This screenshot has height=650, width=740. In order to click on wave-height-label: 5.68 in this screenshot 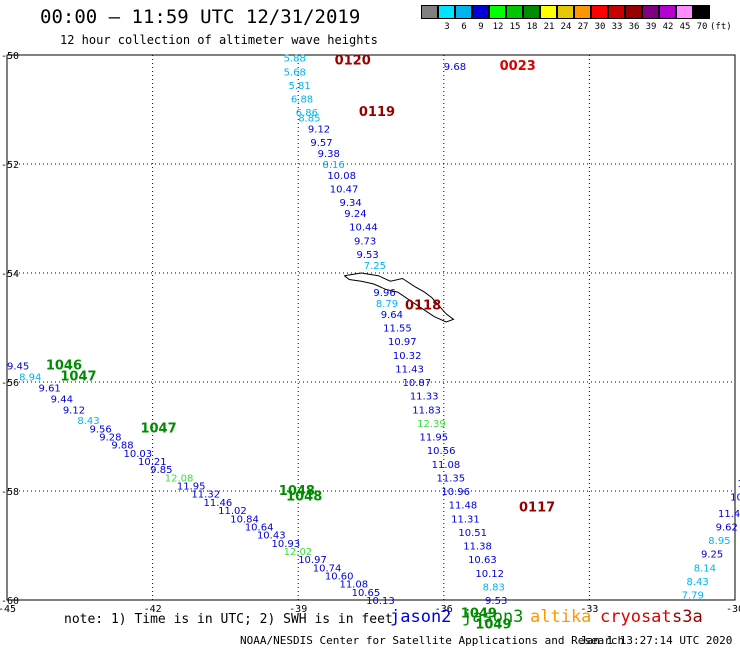, I will do `click(295, 72)`.